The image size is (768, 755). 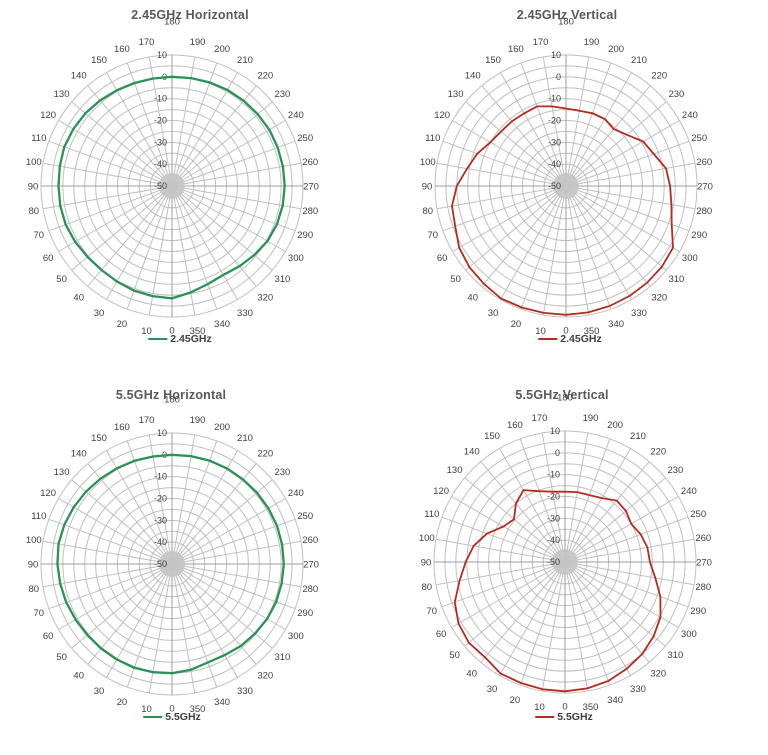 What do you see at coordinates (160, 164) in the screenshot?
I see `radial-tick-label: -40` at bounding box center [160, 164].